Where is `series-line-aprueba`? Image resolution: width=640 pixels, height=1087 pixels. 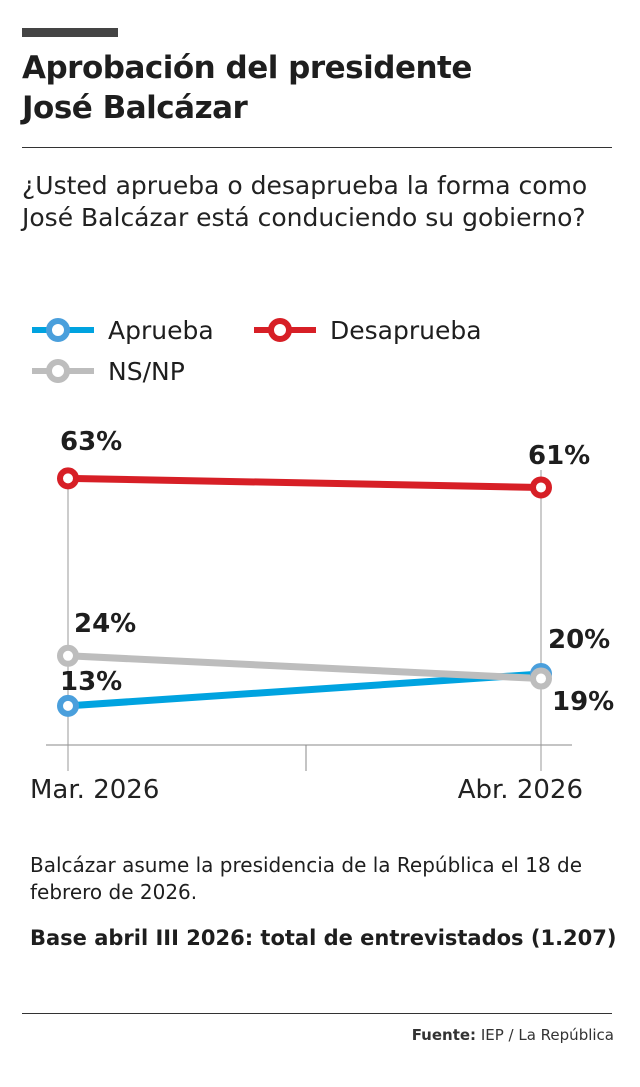
series-line-aprueba is located at coordinates (304, 690).